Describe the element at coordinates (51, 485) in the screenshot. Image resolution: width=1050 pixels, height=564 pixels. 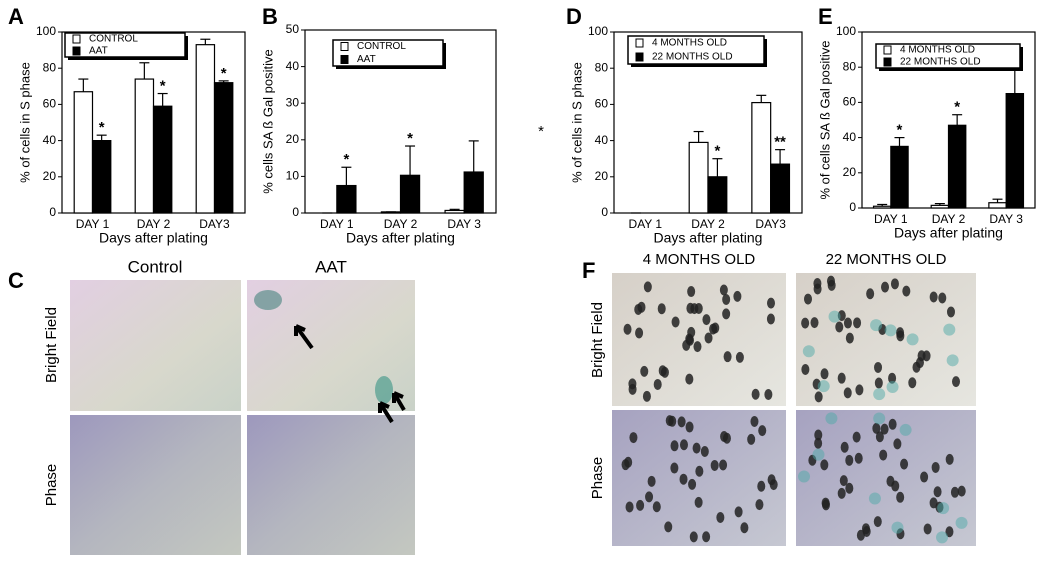
I see `row-title: Phase` at that location.